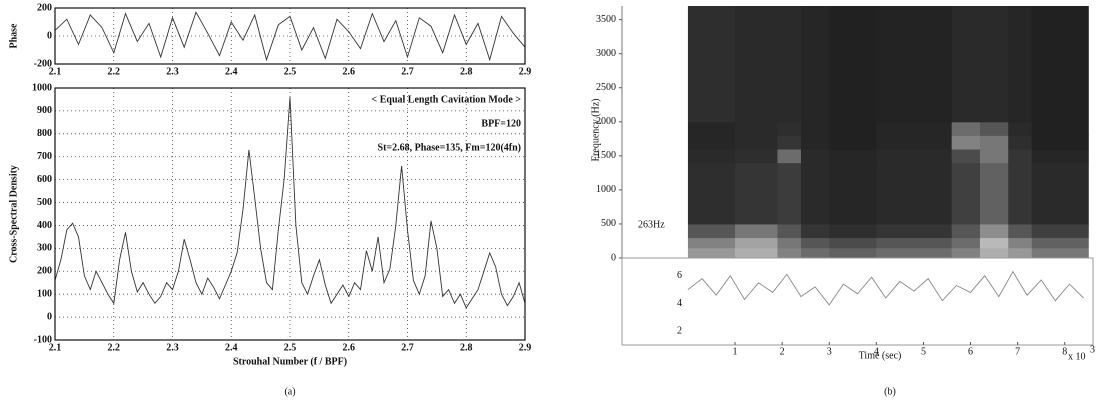  I want to click on y-axis-label: Frequency (Hz), so click(595, 129).